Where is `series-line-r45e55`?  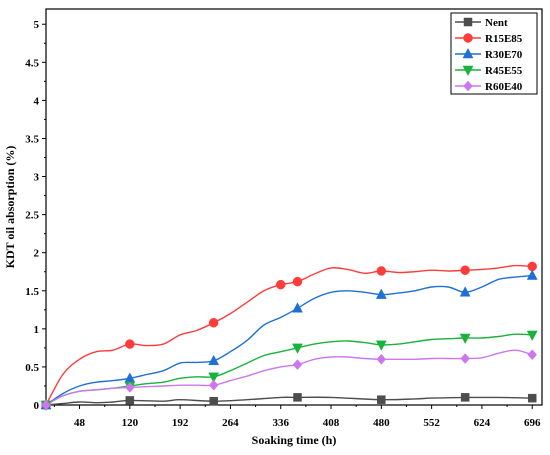 series-line-r45e55 is located at coordinates (289, 369).